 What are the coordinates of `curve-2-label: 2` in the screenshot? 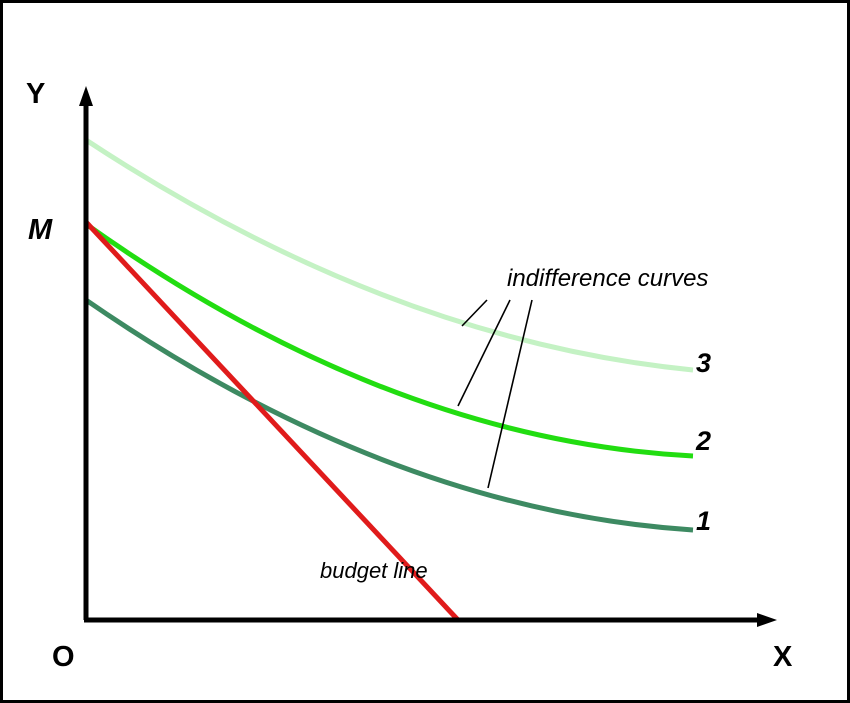 It's located at (703, 441).